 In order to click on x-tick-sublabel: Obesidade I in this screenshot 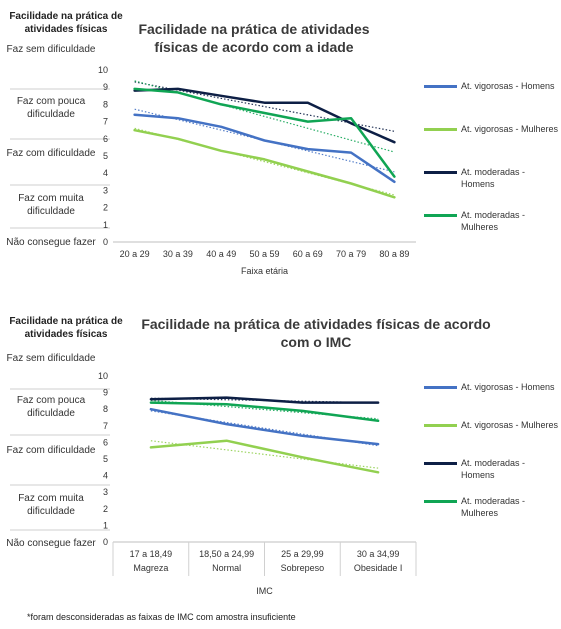, I will do `click(378, 568)`.